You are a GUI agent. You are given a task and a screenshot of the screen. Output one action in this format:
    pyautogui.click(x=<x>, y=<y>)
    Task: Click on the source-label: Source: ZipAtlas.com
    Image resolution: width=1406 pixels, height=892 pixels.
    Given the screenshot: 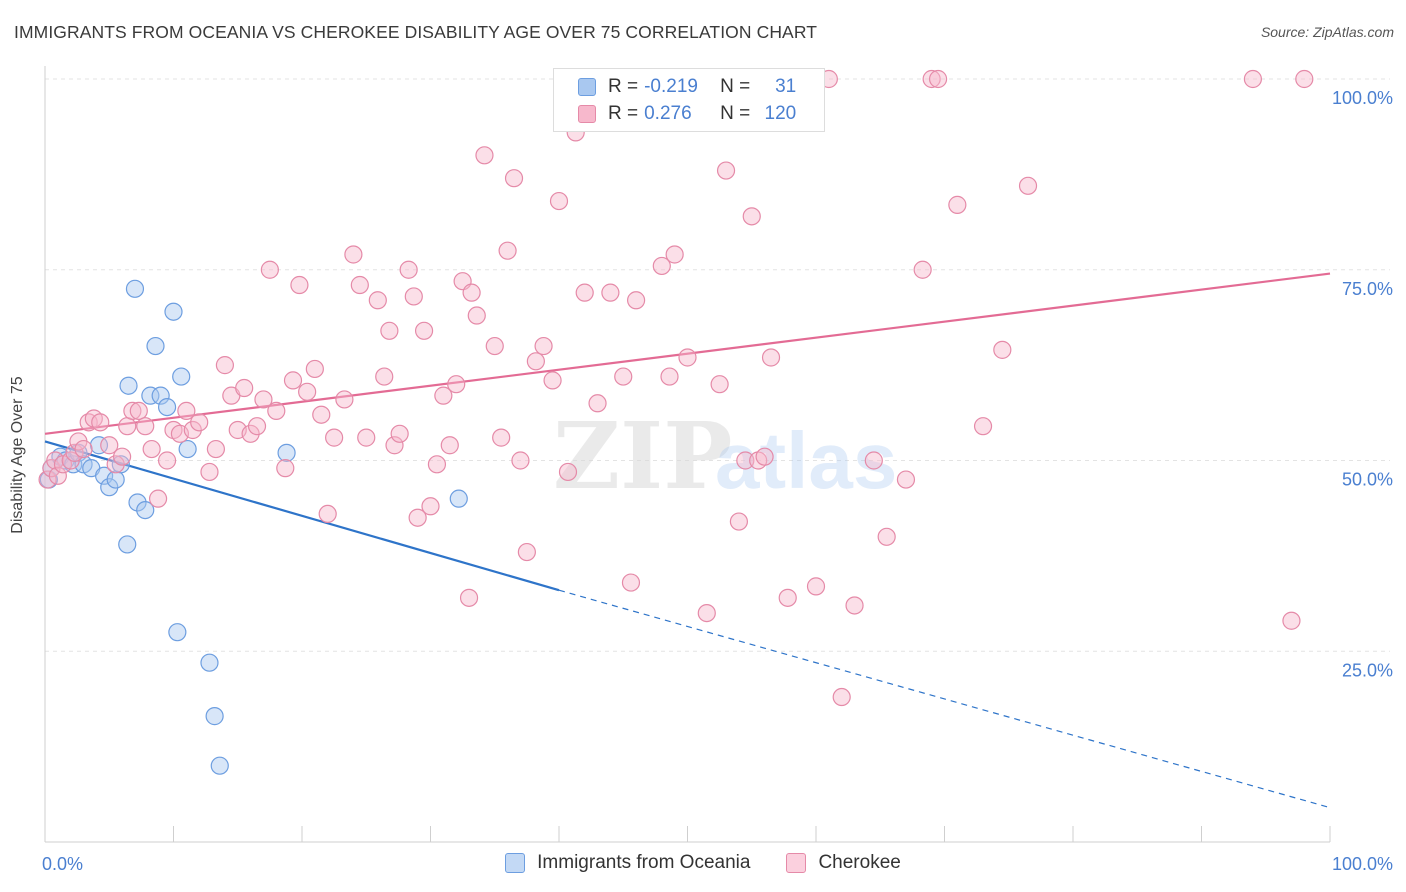 What is the action you would take?
    pyautogui.click(x=1327, y=32)
    